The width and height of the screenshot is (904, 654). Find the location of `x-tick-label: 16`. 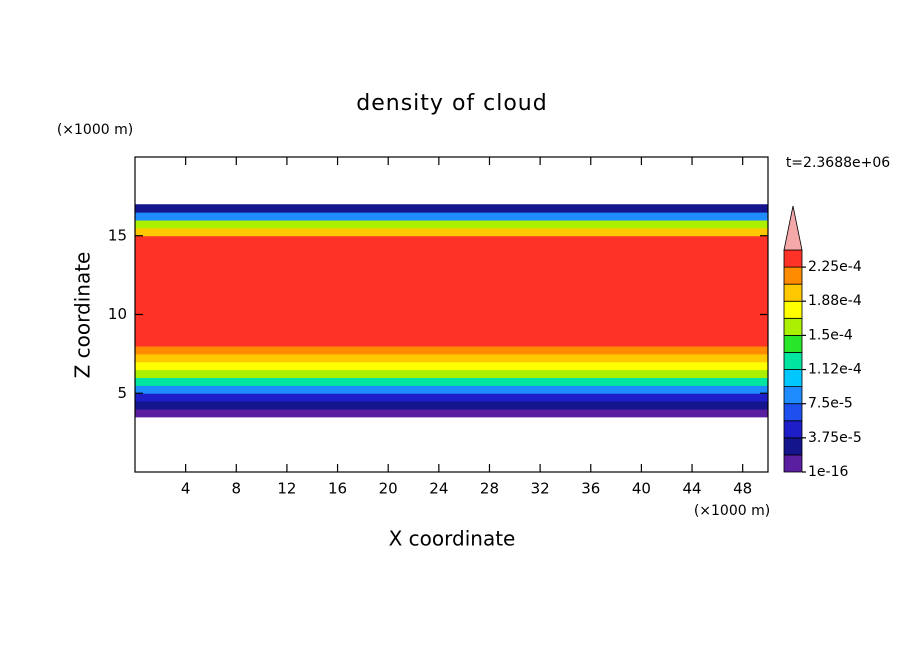

x-tick-label: 16 is located at coordinates (337, 489).